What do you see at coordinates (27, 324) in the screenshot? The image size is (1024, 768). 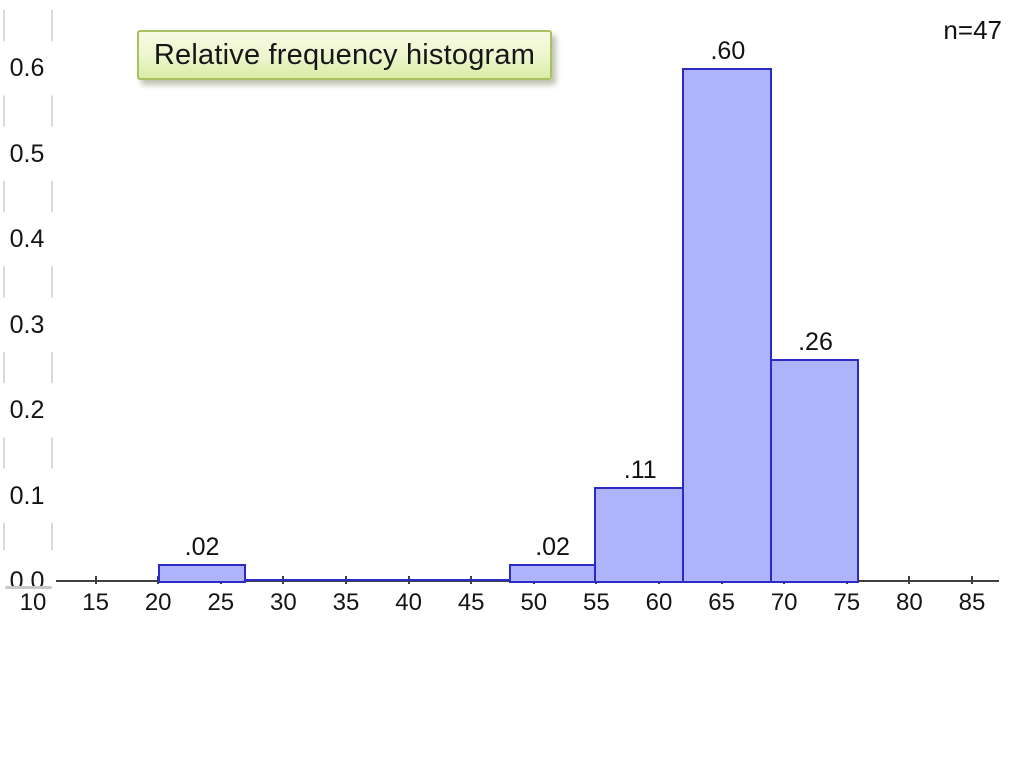 I see `y-axis-tick-label: 0.3` at bounding box center [27, 324].